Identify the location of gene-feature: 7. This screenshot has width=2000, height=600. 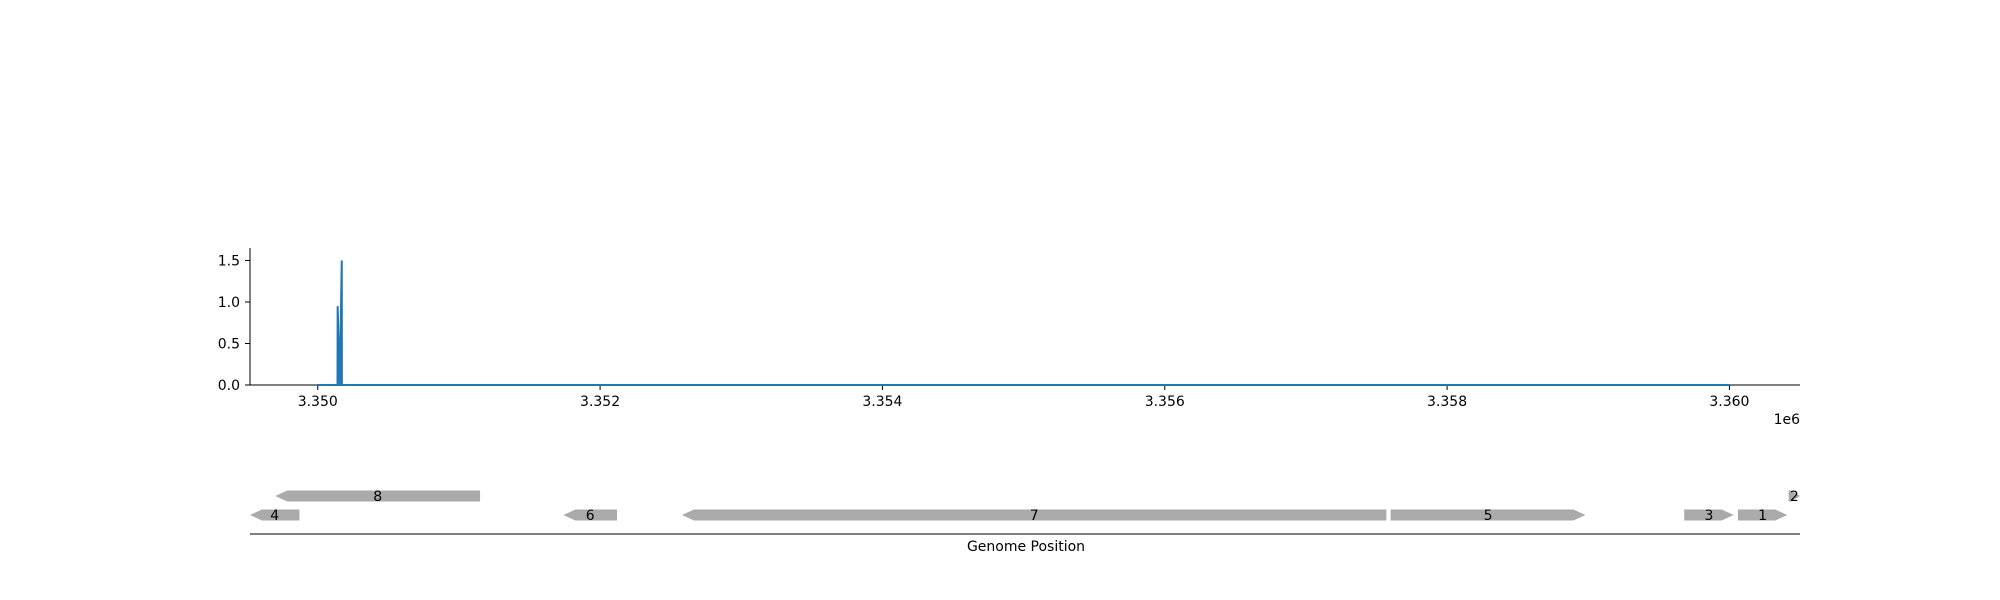
(1034, 516).